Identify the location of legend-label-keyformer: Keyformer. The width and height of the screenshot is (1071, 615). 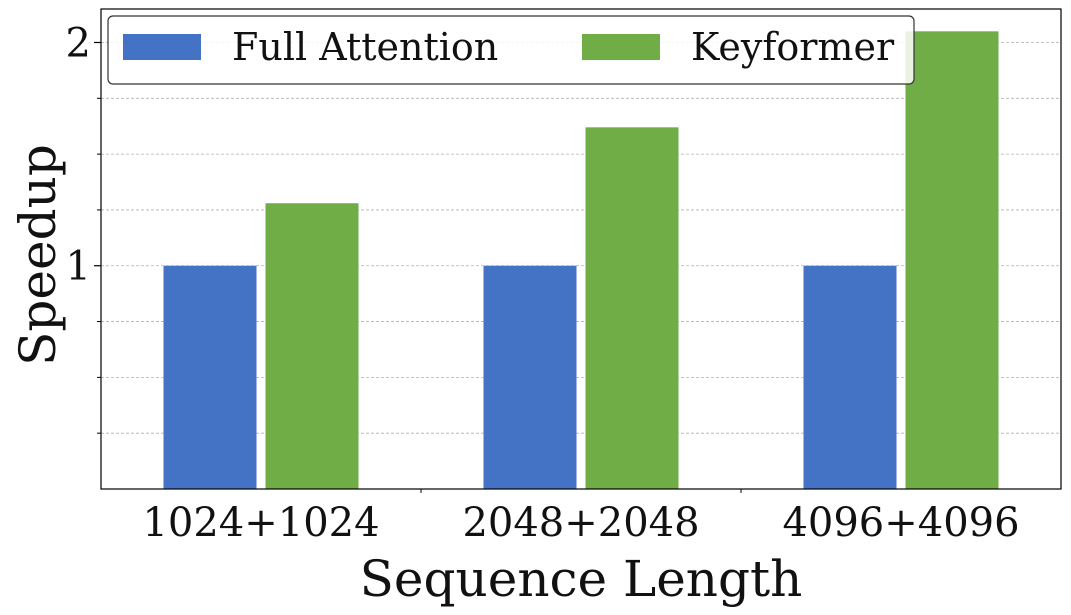
(793, 47).